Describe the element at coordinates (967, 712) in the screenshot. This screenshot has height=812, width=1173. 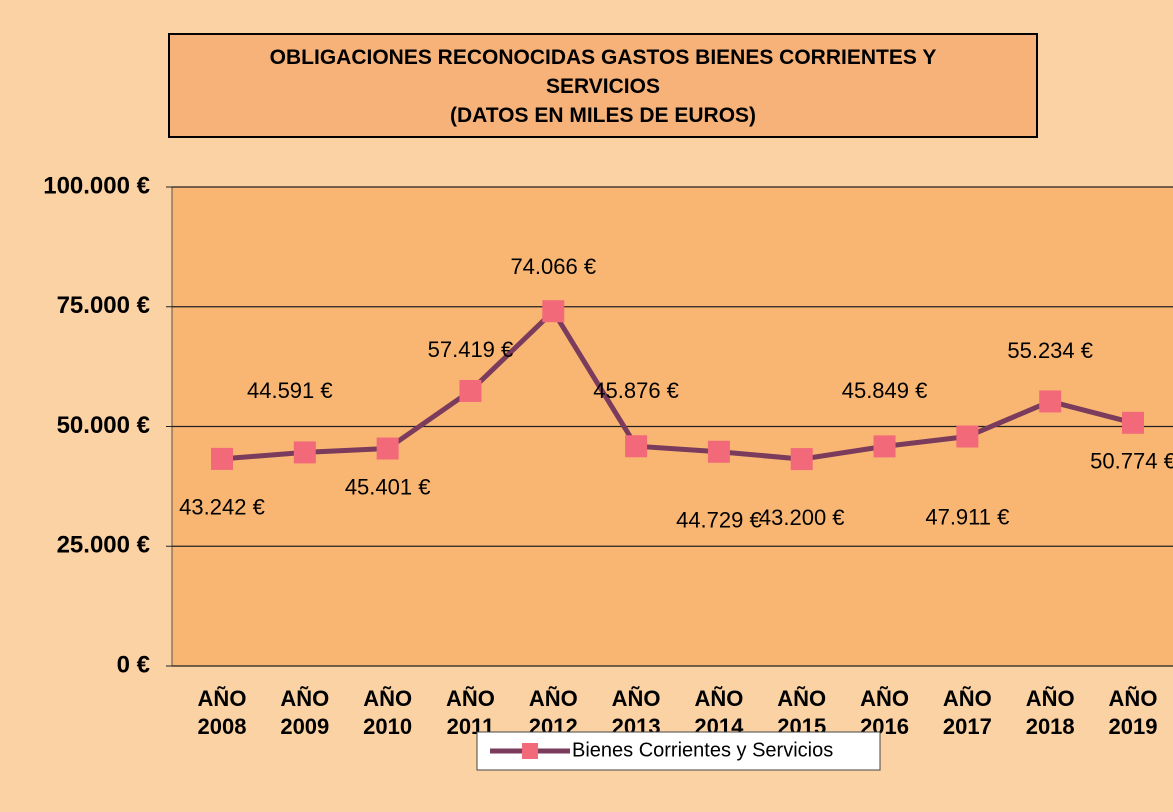
I see `x-tick-label: AÑO 2017` at that location.